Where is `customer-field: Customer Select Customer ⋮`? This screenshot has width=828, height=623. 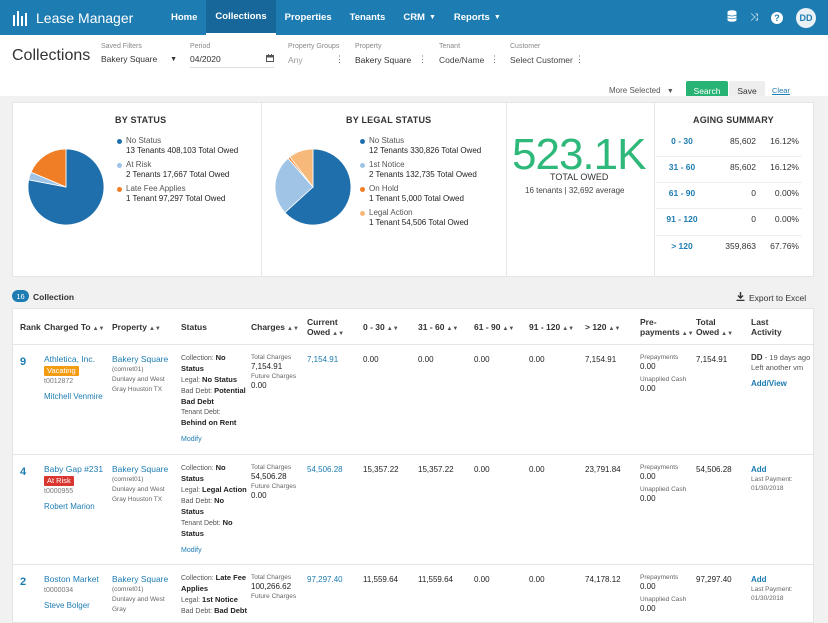
customer-field: Customer Select Customer ⋮ is located at coordinates (547, 55).